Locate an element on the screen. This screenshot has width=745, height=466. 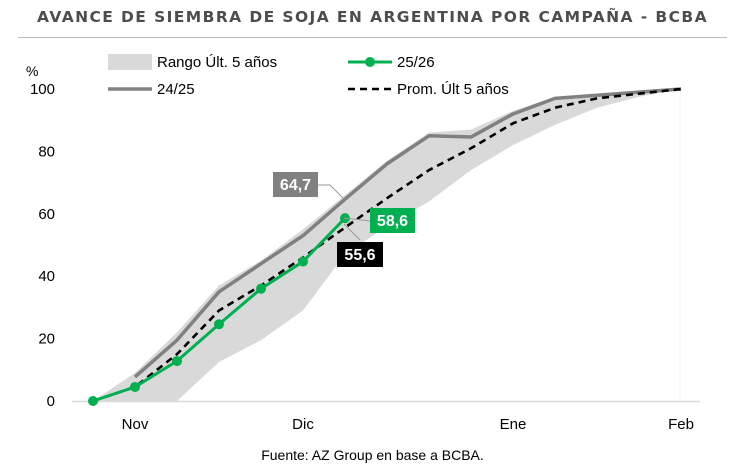
x-tick-label: Ene is located at coordinates (513, 424).